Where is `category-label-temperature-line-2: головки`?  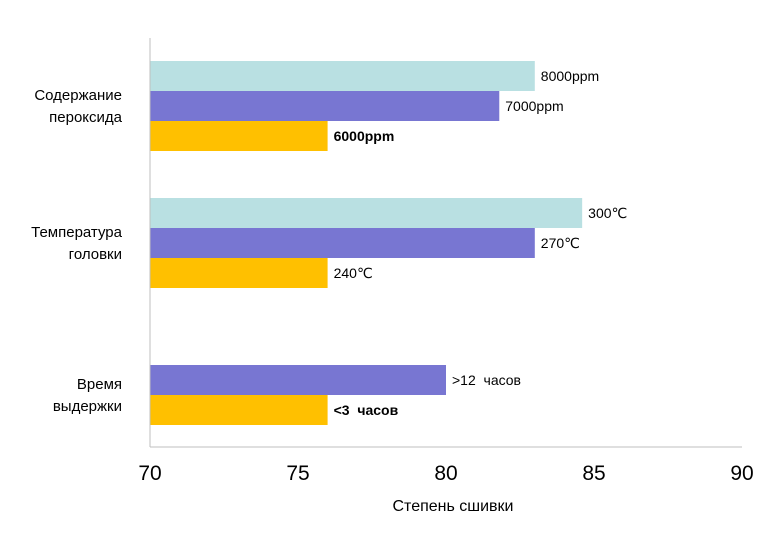 category-label-temperature-line-2: головки is located at coordinates (95, 254).